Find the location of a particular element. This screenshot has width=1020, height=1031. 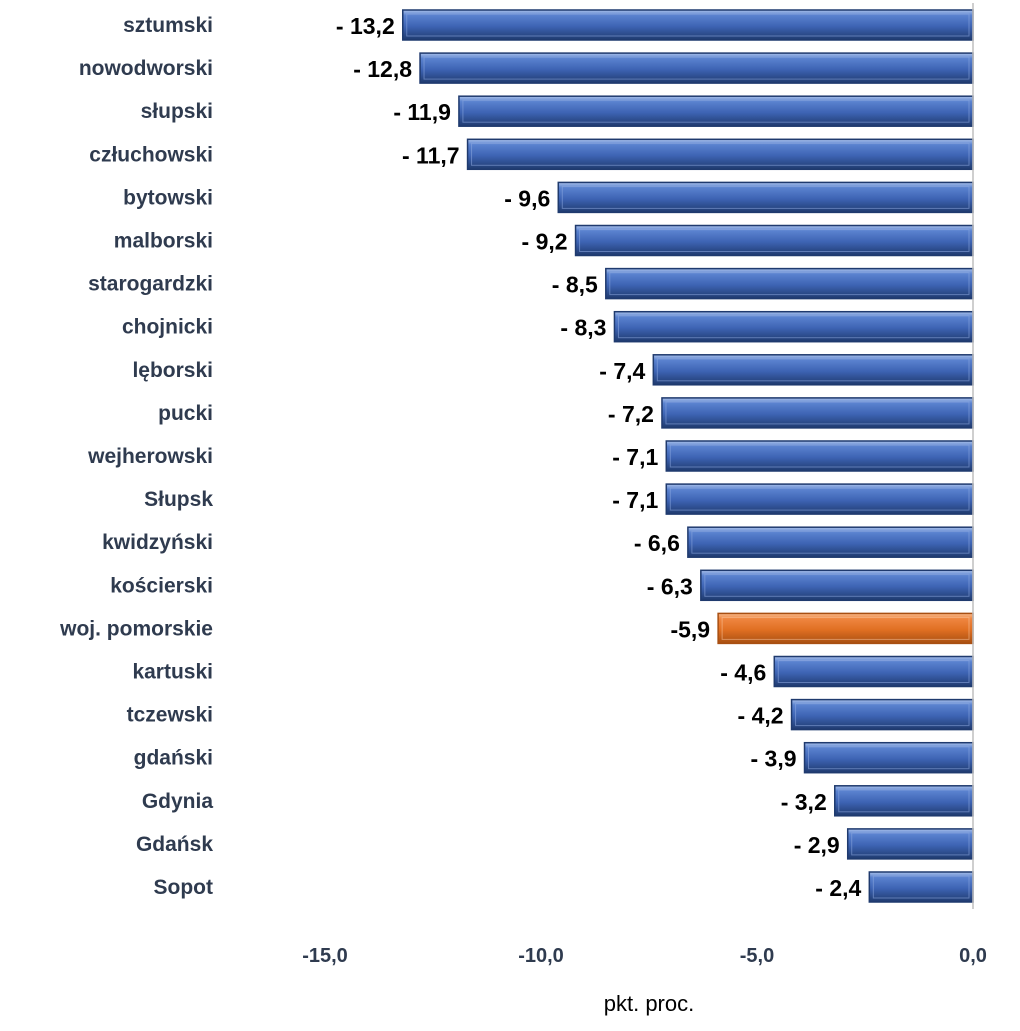

value-label-gdynia: - 3,2 is located at coordinates (804, 802).